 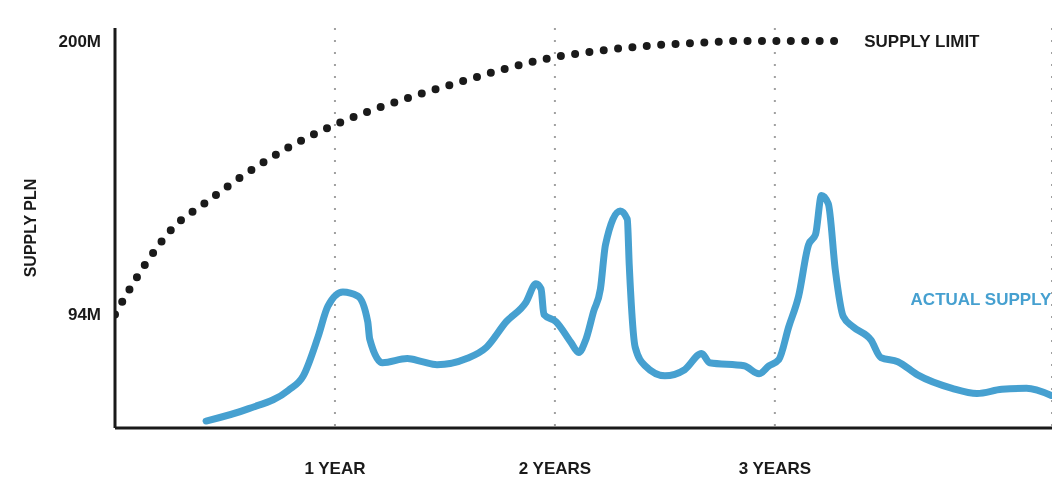 What do you see at coordinates (981, 300) in the screenshot?
I see `text: ACTUAL SUPPLY` at bounding box center [981, 300].